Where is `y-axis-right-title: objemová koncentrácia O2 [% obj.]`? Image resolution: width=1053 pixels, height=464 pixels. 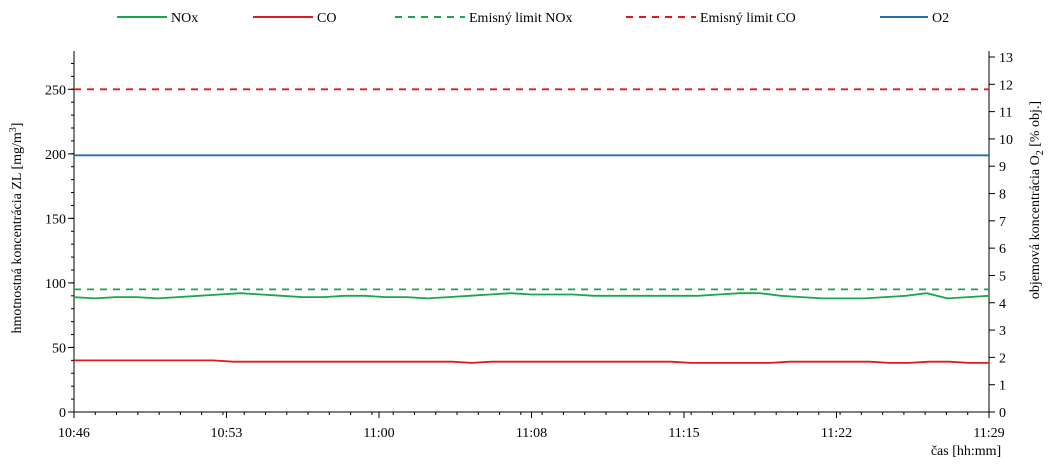
y-axis-right-title: objemová koncentrácia O2 [% obj.] is located at coordinates (1037, 200).